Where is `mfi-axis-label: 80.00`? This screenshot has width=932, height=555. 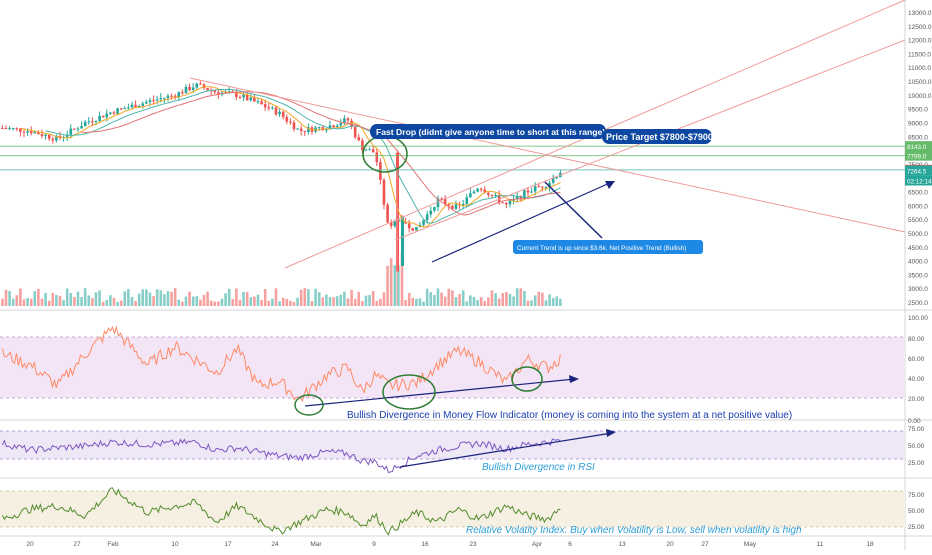 mfi-axis-label: 80.00 is located at coordinates (916, 339).